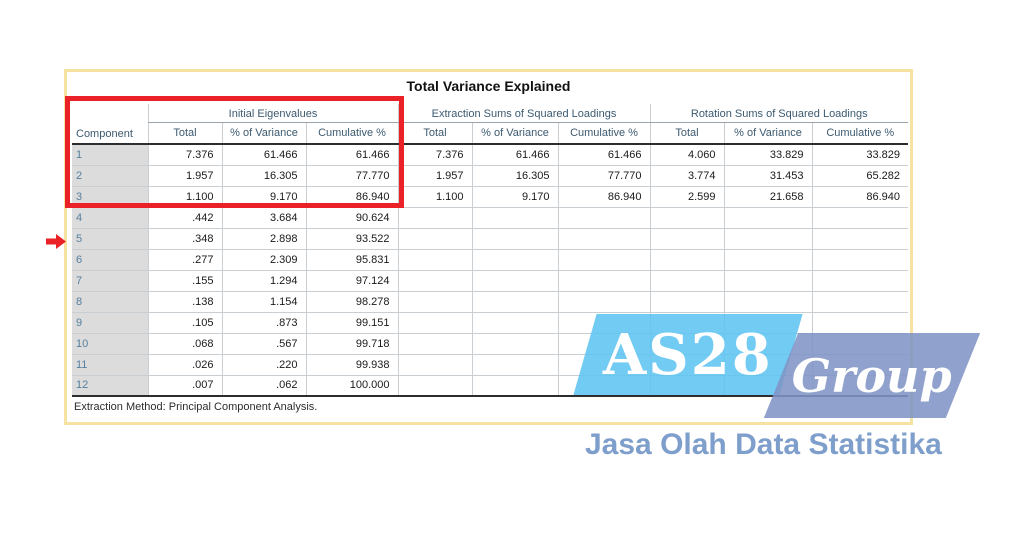 The image size is (1024, 550). What do you see at coordinates (351, 218) in the screenshot?
I see `value-cell: 90.624` at bounding box center [351, 218].